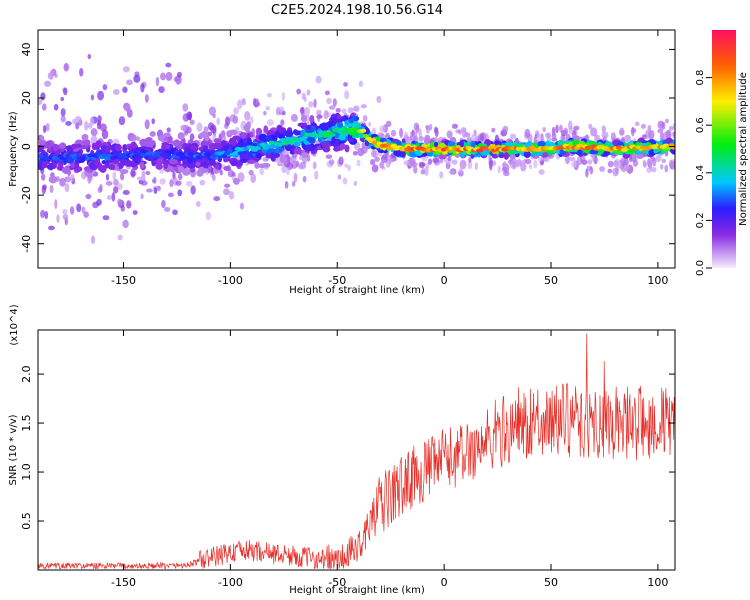  What do you see at coordinates (337, 582) in the screenshot?
I see `snr-x-tick-label: -50` at bounding box center [337, 582].